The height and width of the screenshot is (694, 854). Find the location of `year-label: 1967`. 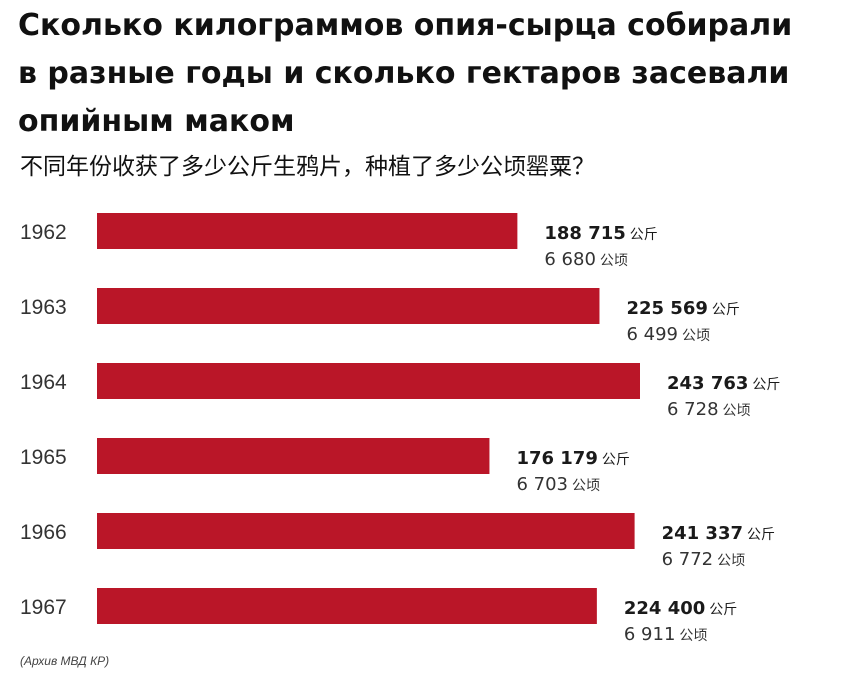

year-label: 1967 is located at coordinates (43, 607).